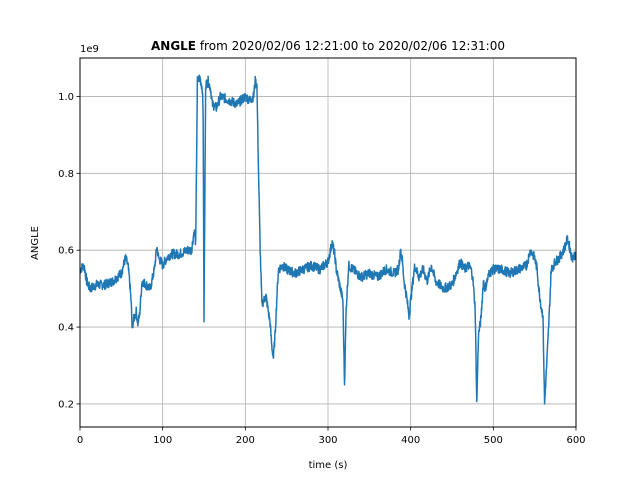 Image resolution: width=640 pixels, height=480 pixels. Describe the element at coordinates (410, 440) in the screenshot. I see `x-tick-label: 400` at that location.